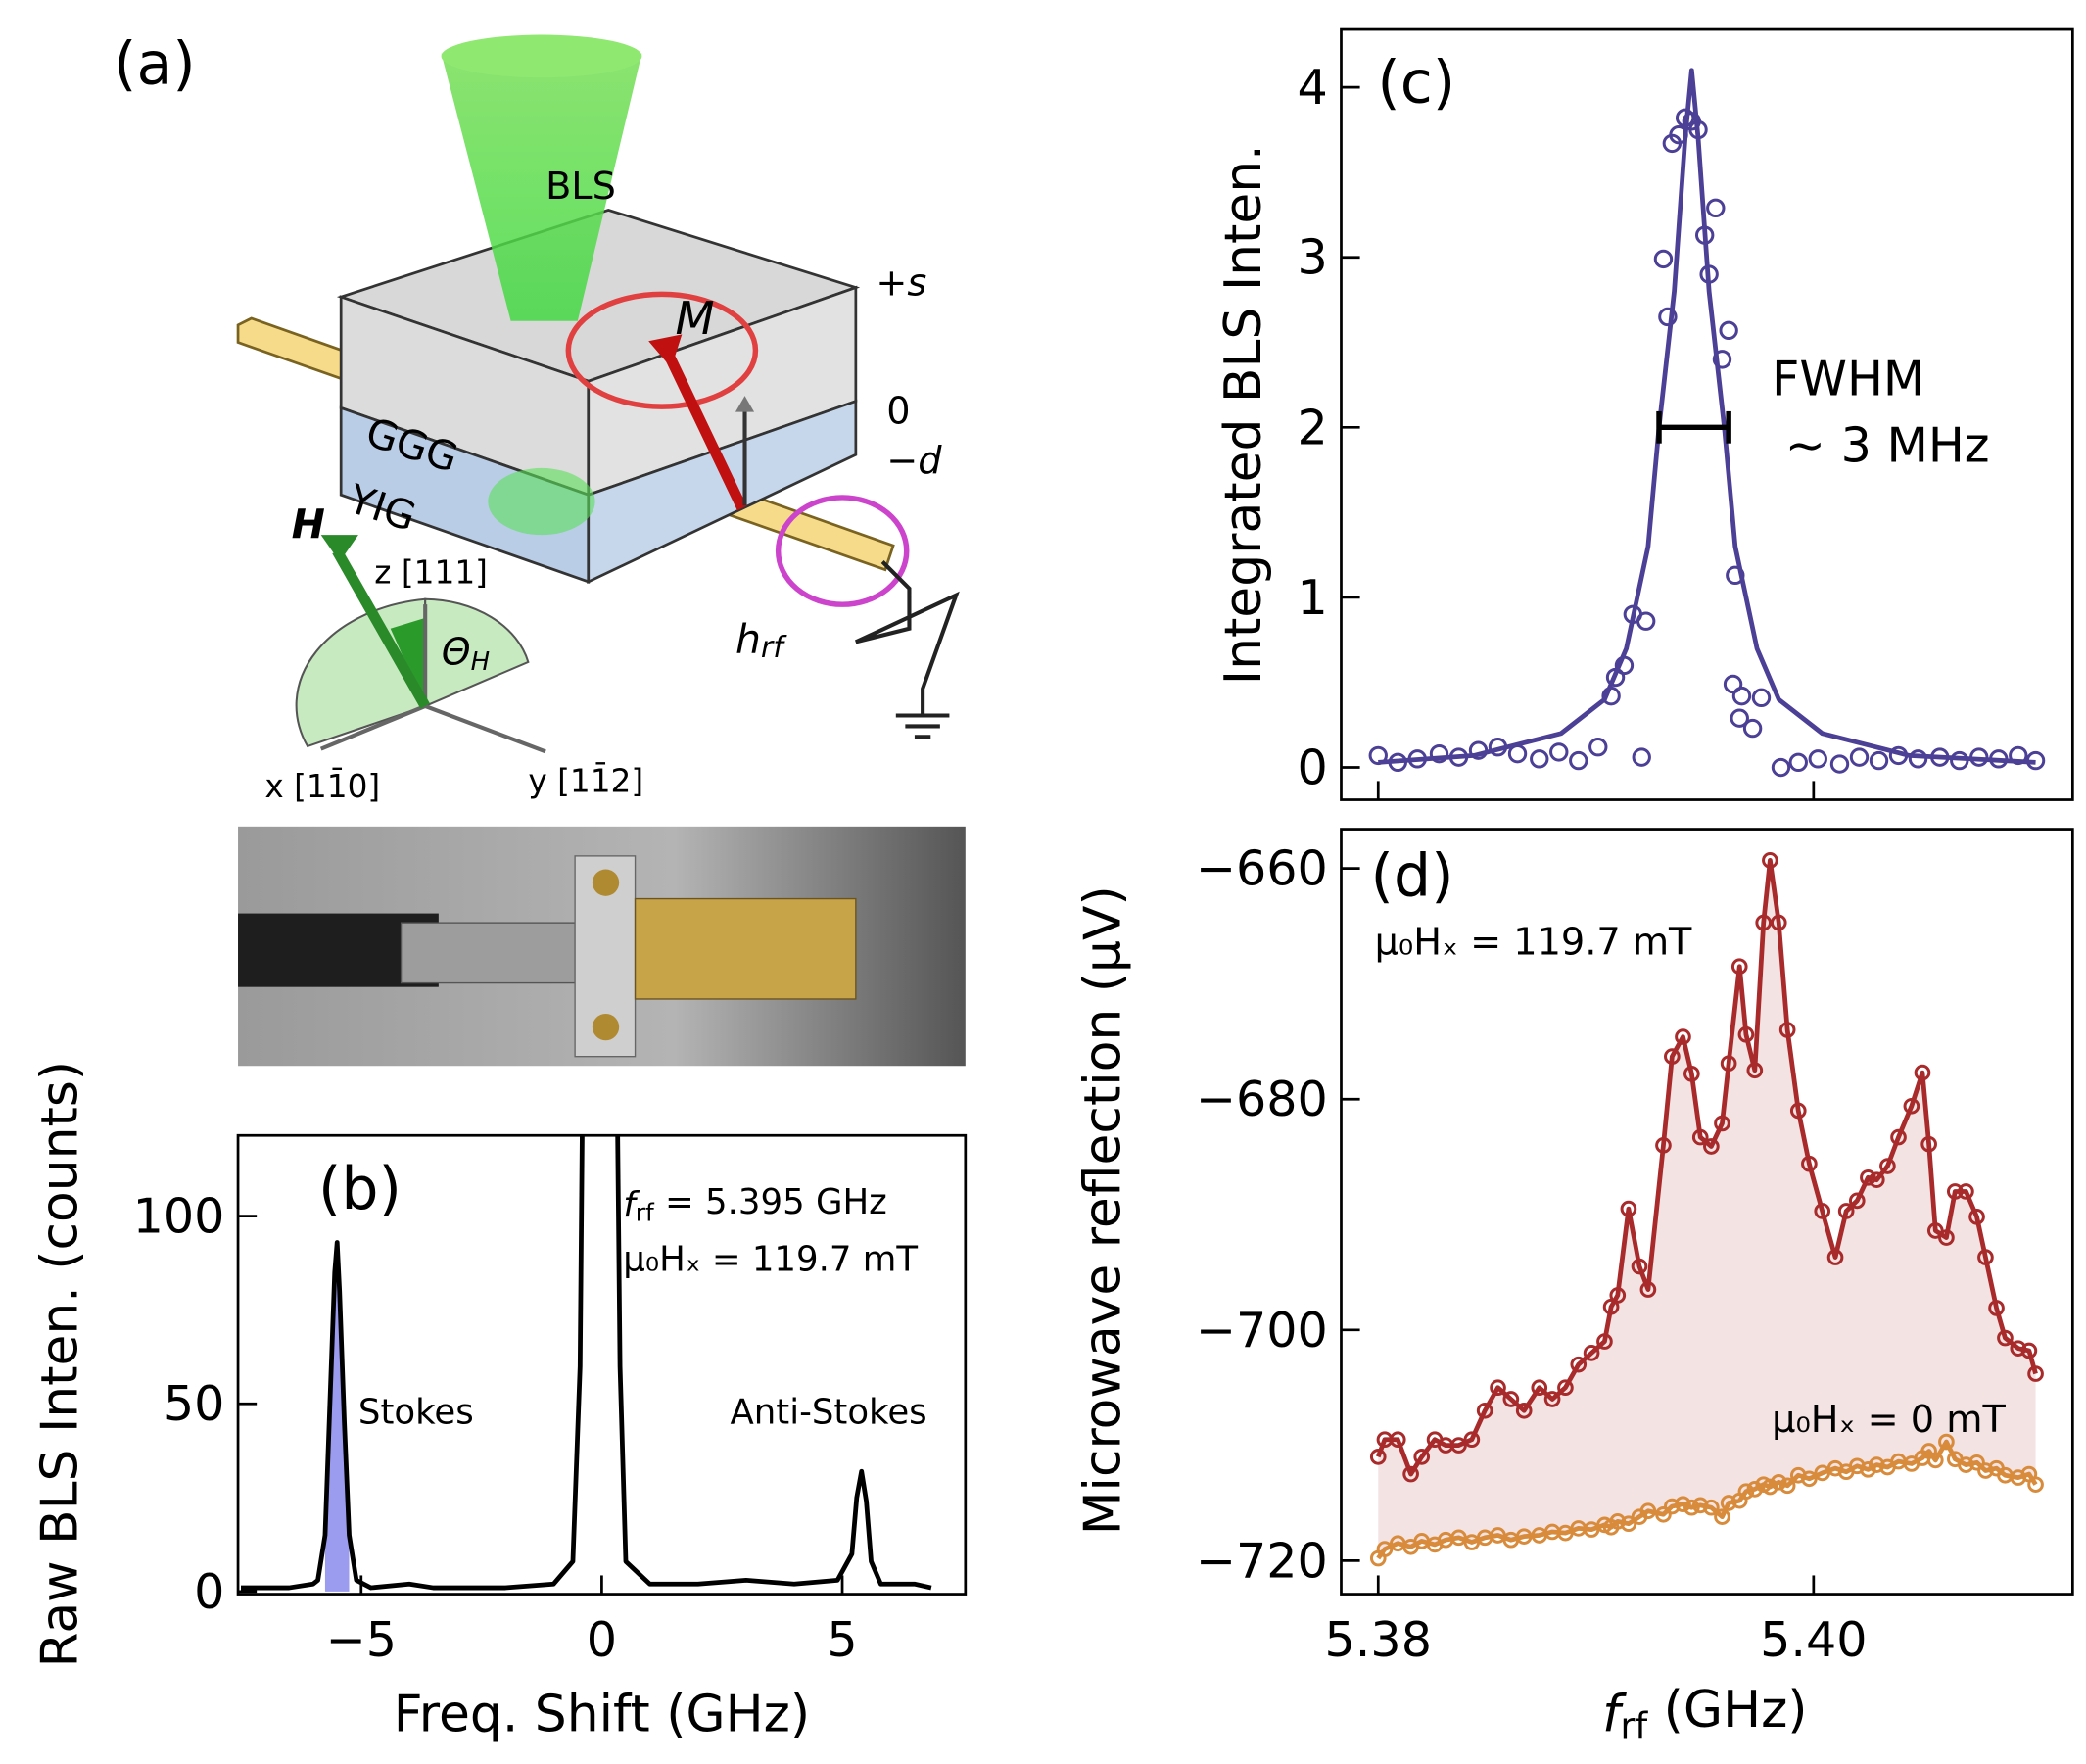 The image size is (2086, 1764). I want to click on y-tick-label: 4, so click(1313, 87).